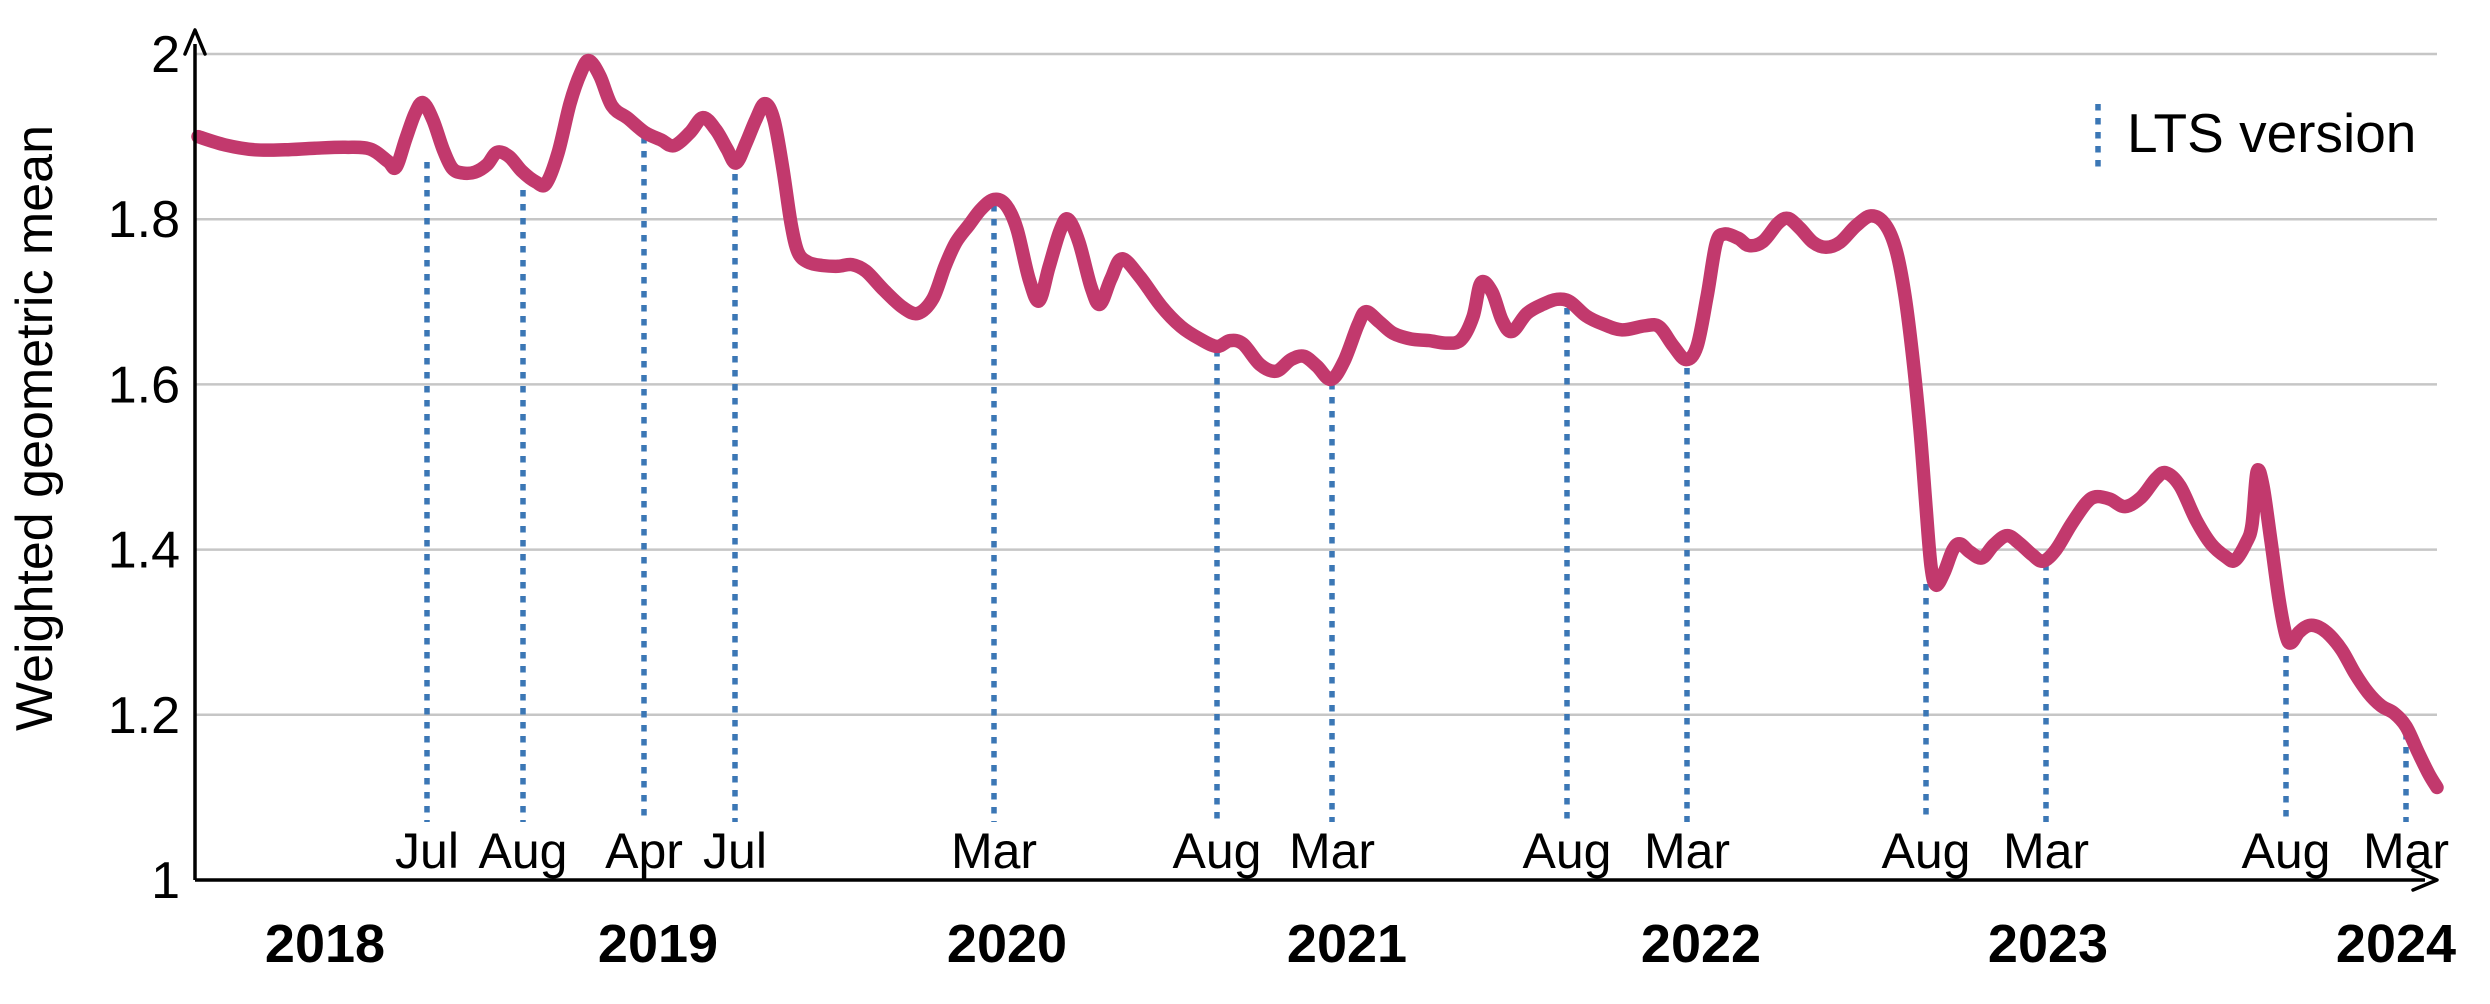 This screenshot has width=2490, height=1004. I want to click on year-tick-label: 2019, so click(658, 944).